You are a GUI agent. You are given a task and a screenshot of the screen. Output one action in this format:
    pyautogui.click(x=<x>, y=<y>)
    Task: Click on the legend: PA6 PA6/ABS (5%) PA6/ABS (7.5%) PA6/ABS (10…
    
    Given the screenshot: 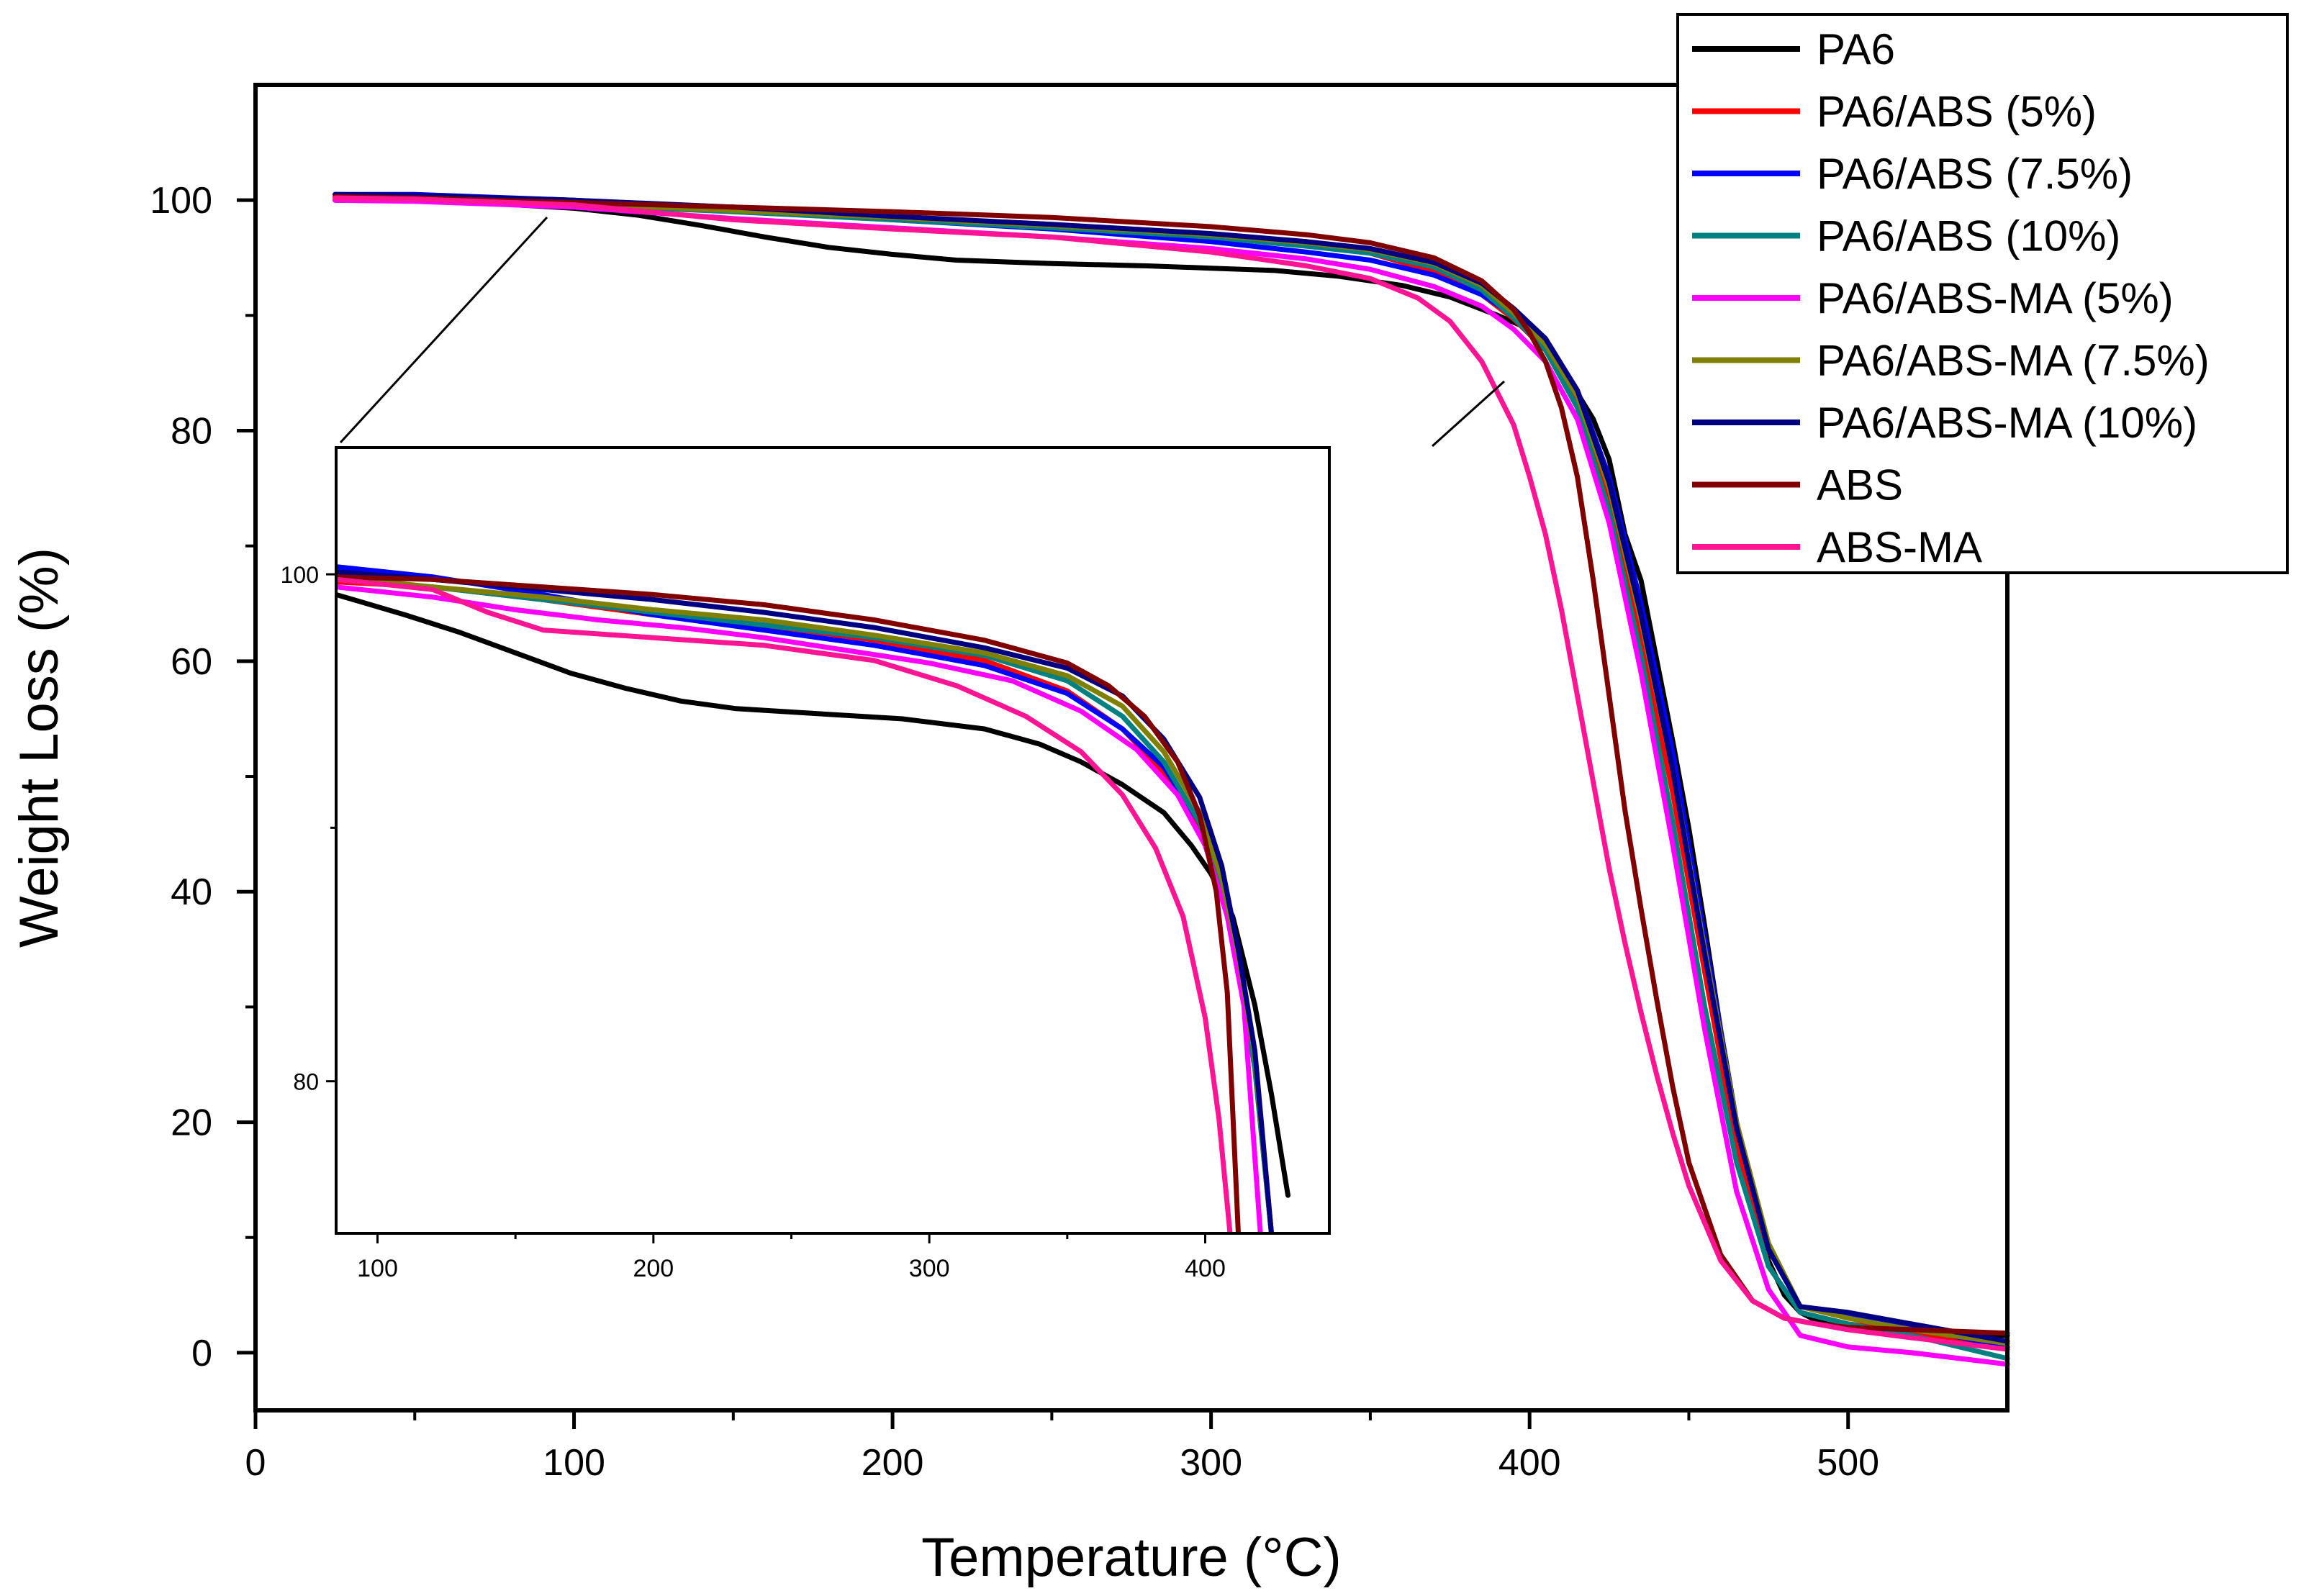 What is the action you would take?
    pyautogui.click(x=1982, y=293)
    